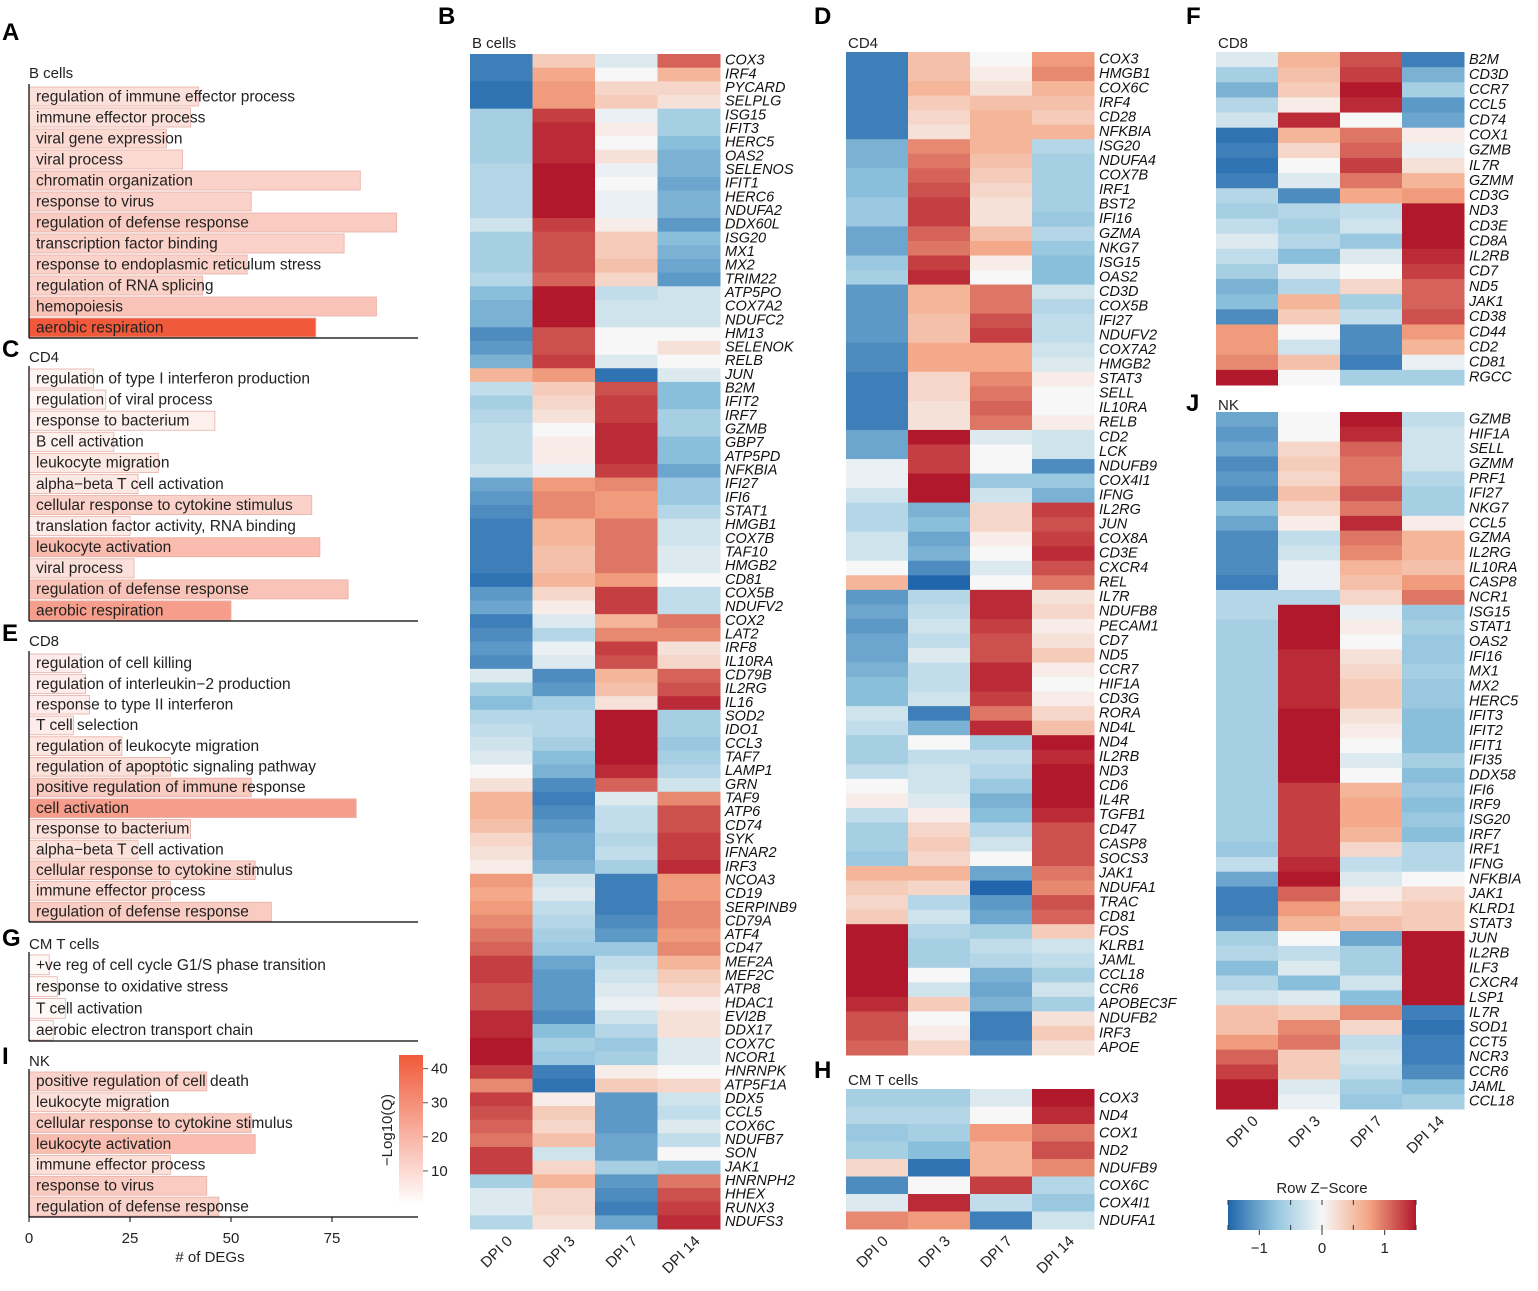 The image size is (1538, 1291). I want to click on gene-label: KLRB1, so click(1122, 946).